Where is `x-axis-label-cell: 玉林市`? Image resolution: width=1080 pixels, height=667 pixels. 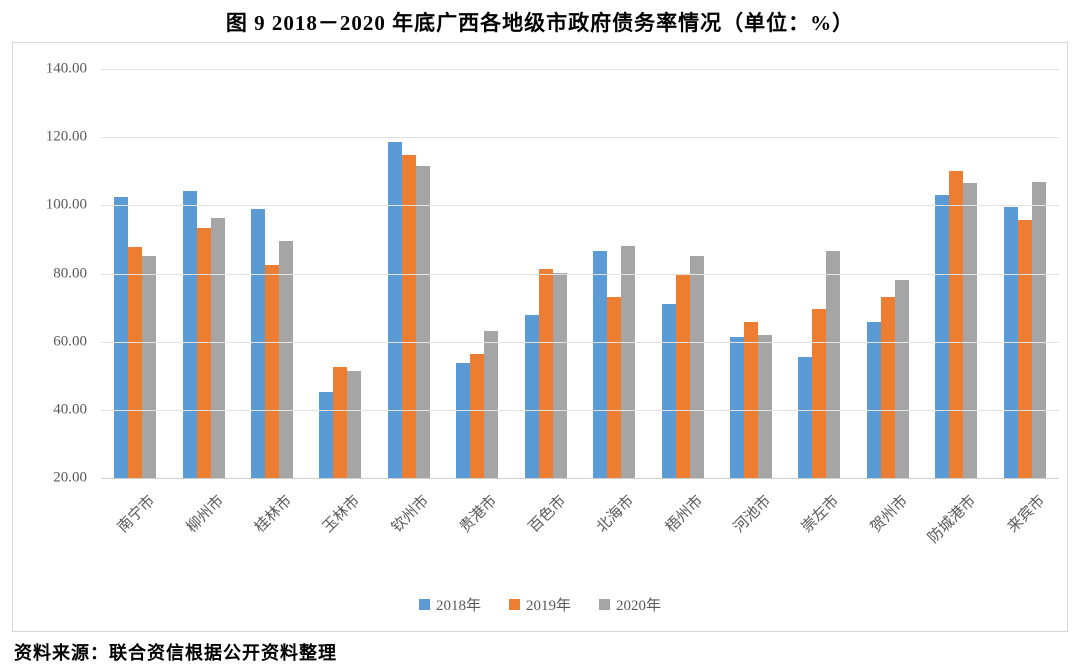 x-axis-label-cell: 玉林市 is located at coordinates (340, 532).